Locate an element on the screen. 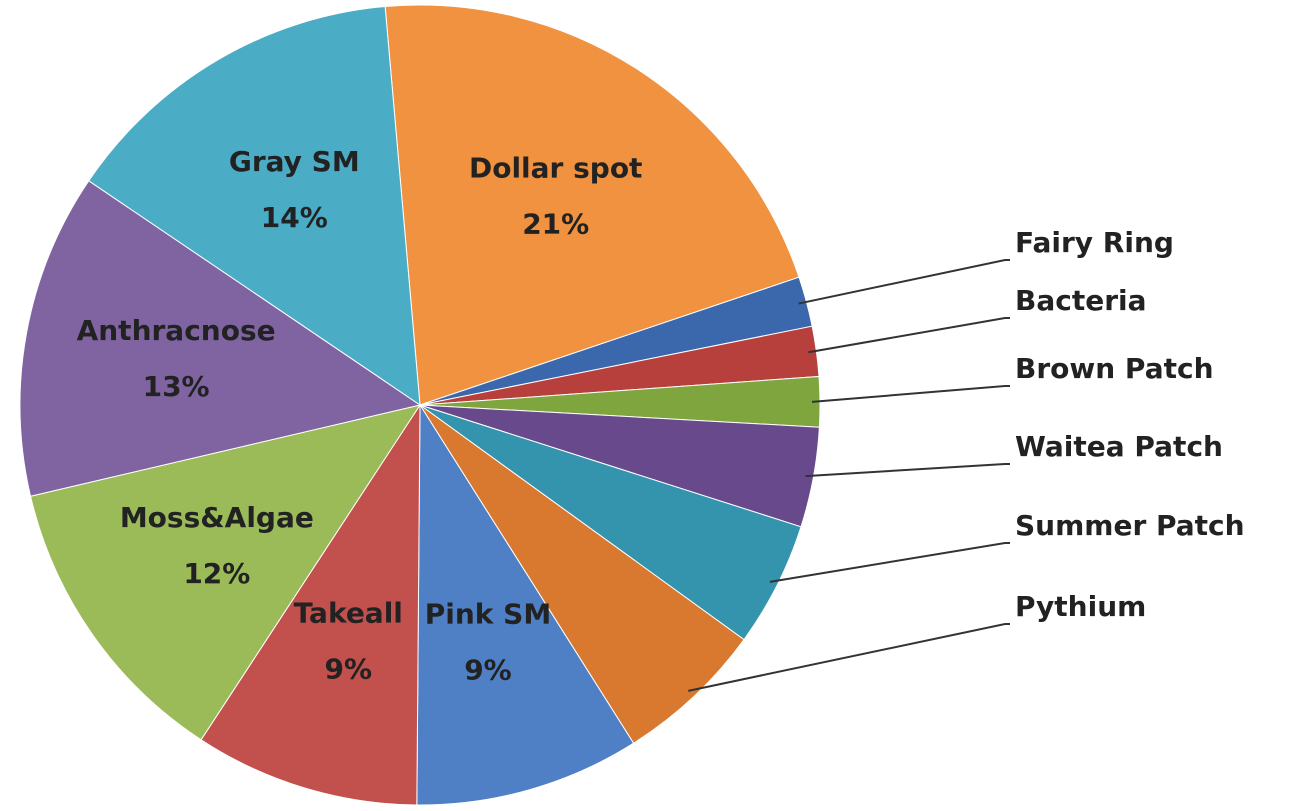 This screenshot has width=1294, height=811. slice-label: Bacteria is located at coordinates (1081, 300).